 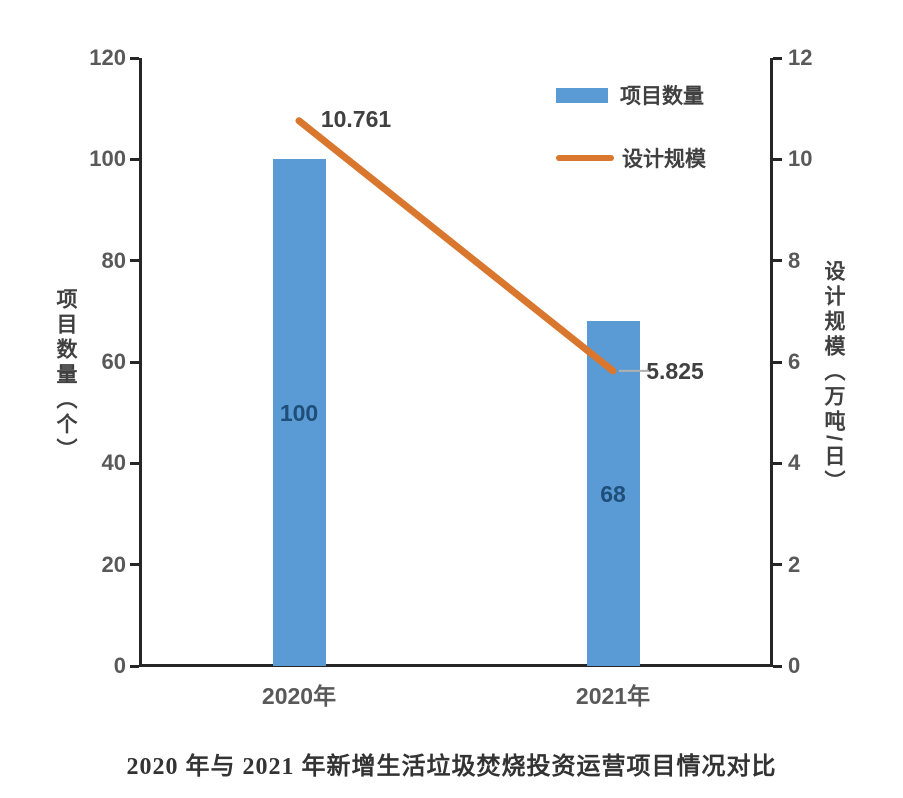 I want to click on bar-value-label: 100, so click(x=299, y=412).